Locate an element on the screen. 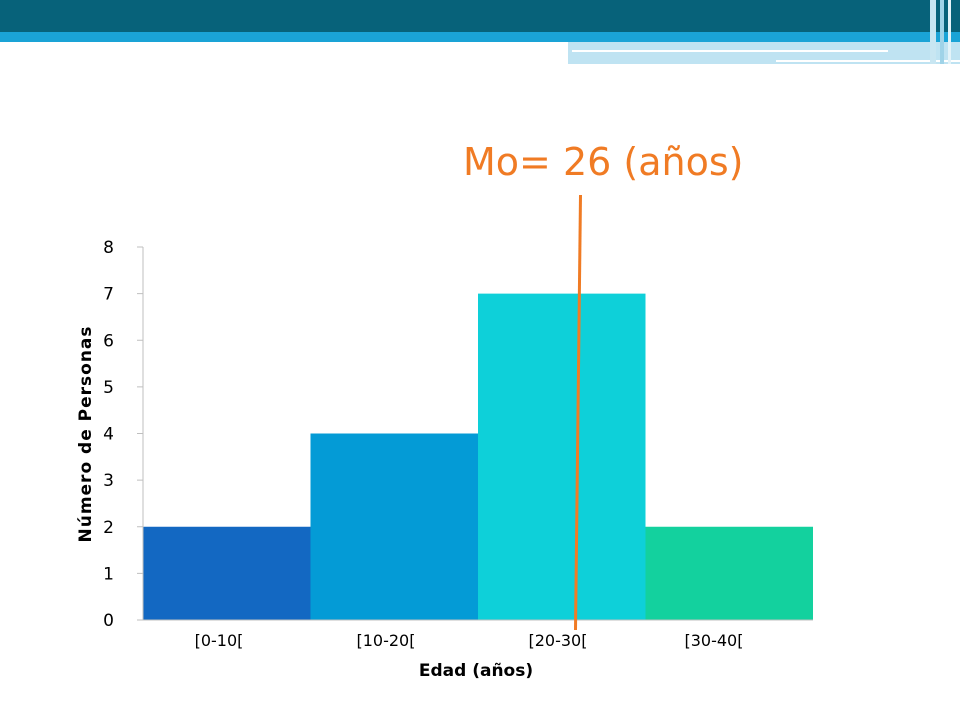 The image size is (960, 720). x-category-label: [20-30[ is located at coordinates (558, 640).